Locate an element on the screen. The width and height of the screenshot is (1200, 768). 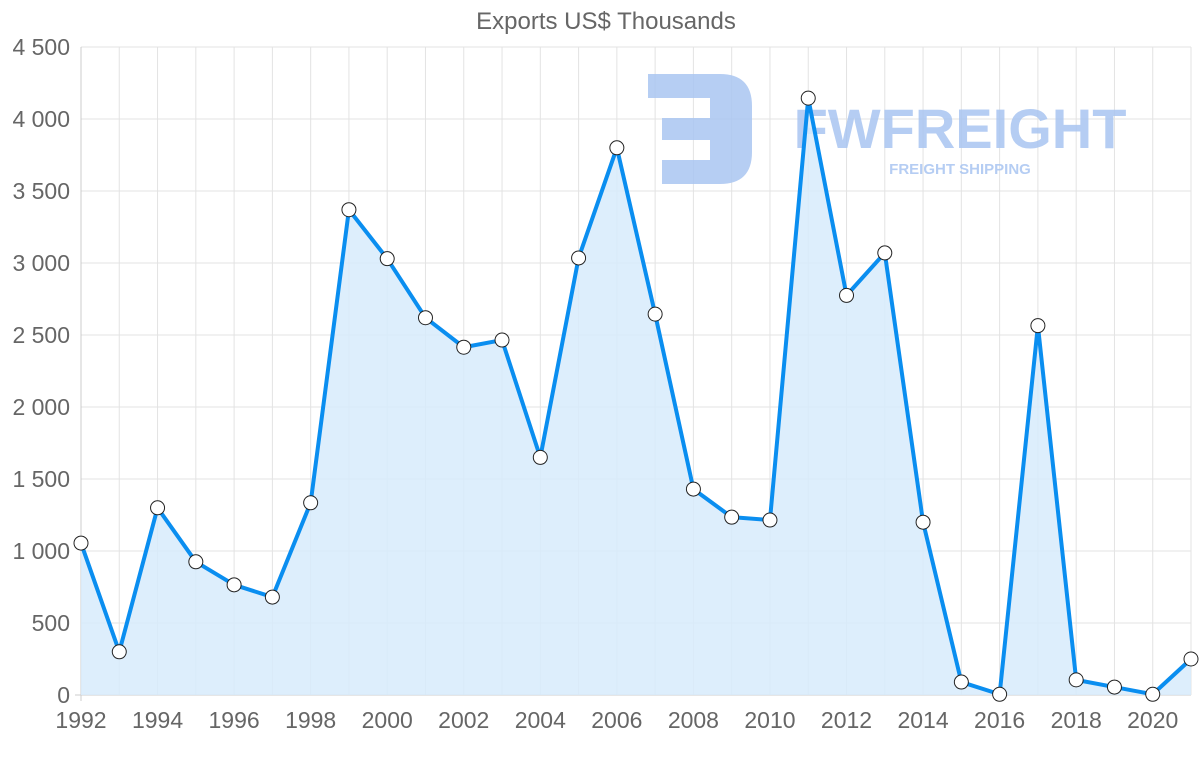
x-tick-label: 2004 is located at coordinates (540, 720).